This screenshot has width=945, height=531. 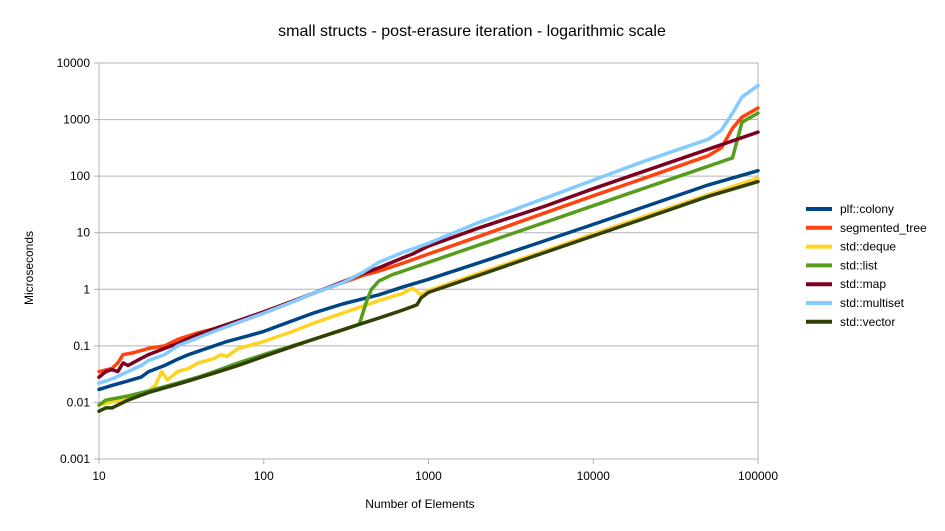 What do you see at coordinates (758, 476) in the screenshot?
I see `x-tick-label: 100000` at bounding box center [758, 476].